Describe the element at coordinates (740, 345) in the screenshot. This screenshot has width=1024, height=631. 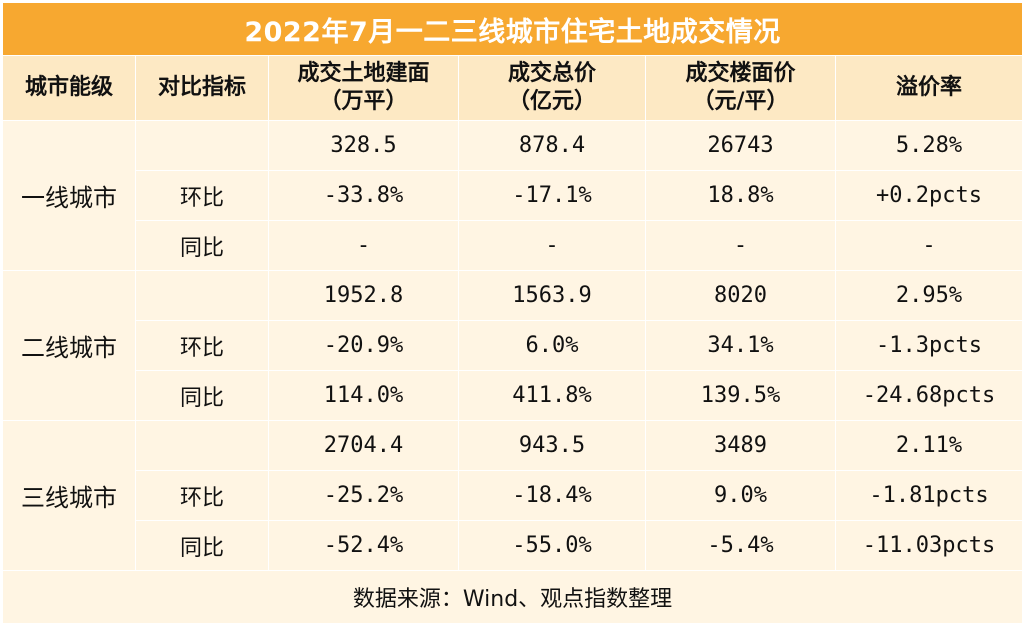
I see `floor-price-cell: 34.1%` at that location.